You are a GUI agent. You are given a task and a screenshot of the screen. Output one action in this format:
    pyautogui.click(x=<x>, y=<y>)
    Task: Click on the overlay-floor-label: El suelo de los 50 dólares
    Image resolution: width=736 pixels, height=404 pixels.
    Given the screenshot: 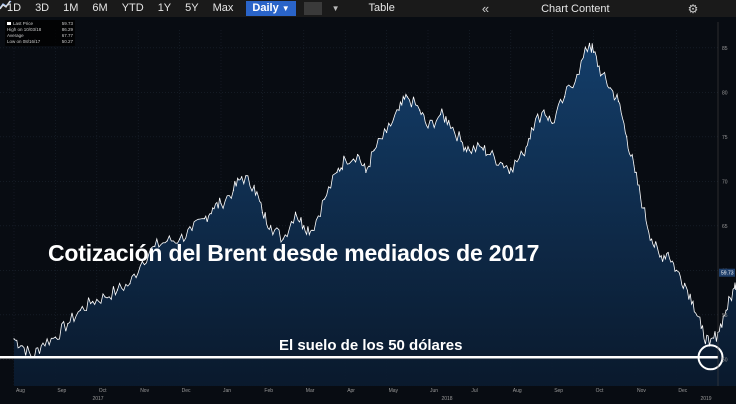 What is the action you would take?
    pyautogui.click(x=371, y=345)
    